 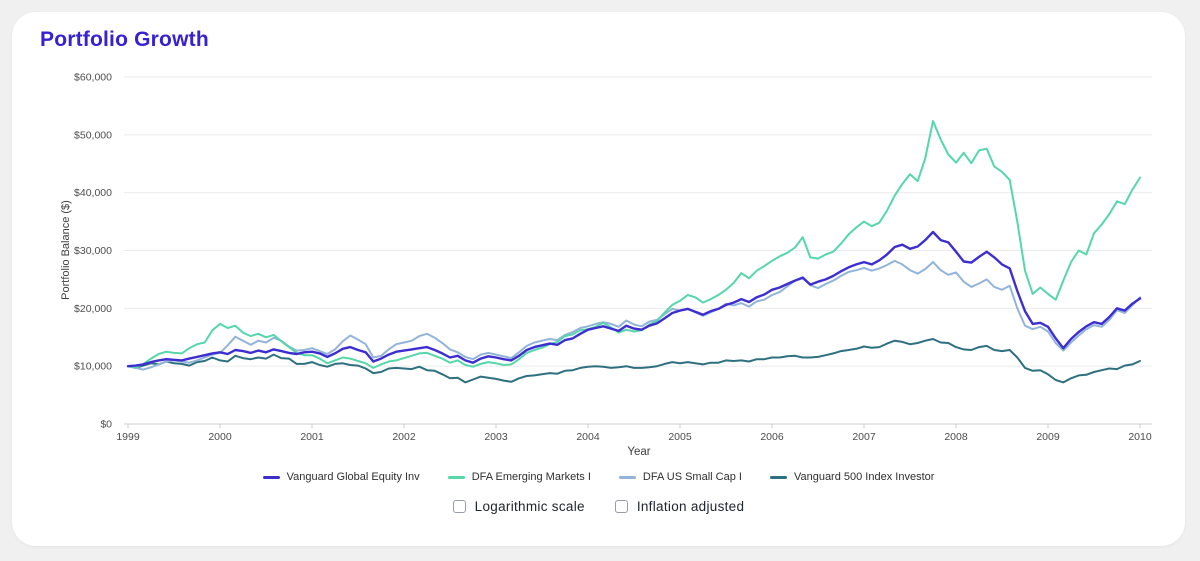 What do you see at coordinates (529, 506) in the screenshot?
I see `logarithmic-scale-label: Logarithmic scale` at bounding box center [529, 506].